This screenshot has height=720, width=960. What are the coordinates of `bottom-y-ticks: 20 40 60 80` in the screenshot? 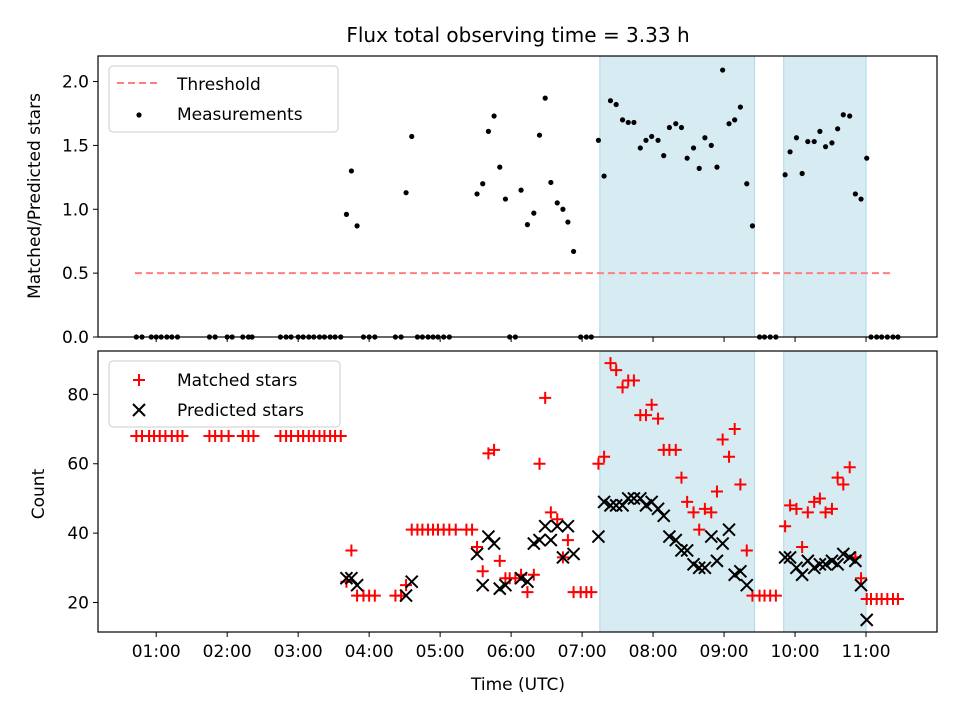 It's located at (82, 499).